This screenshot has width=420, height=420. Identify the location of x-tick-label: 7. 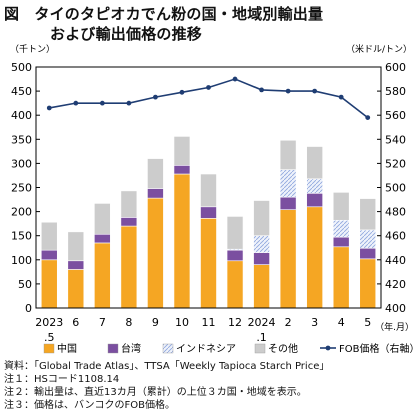
(102, 322).